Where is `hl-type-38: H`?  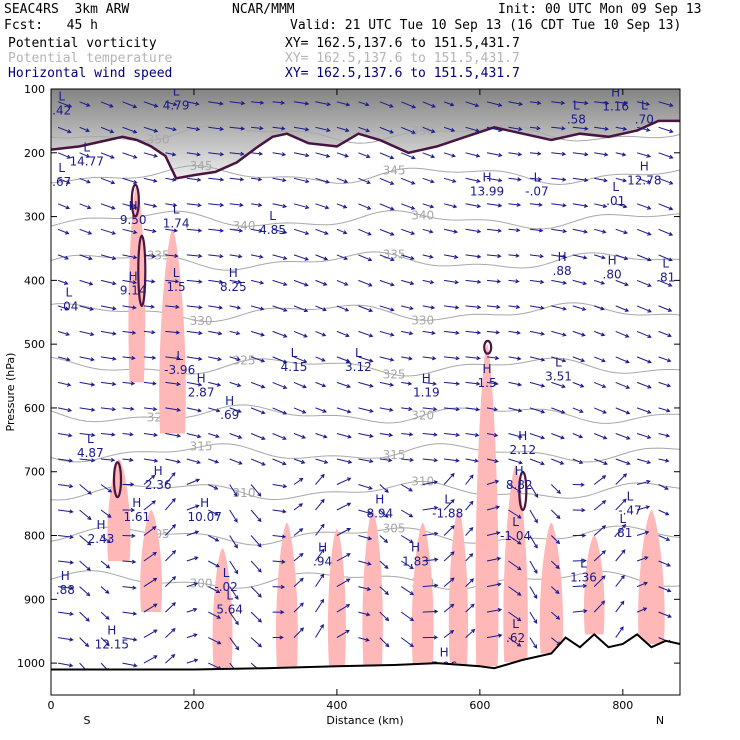
hl-type-38: H is located at coordinates (486, 178).